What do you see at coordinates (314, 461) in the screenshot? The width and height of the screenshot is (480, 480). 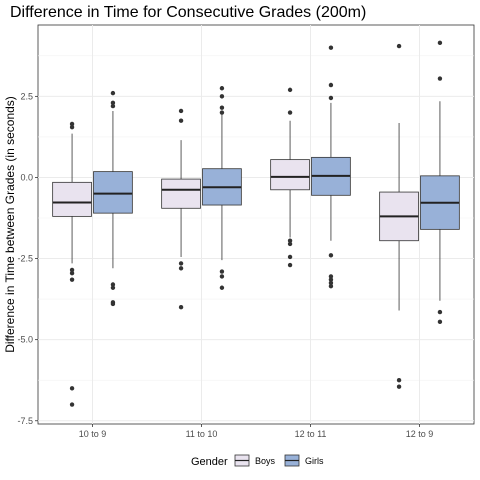 I see `legend-label-girls: Girls` at bounding box center [314, 461].